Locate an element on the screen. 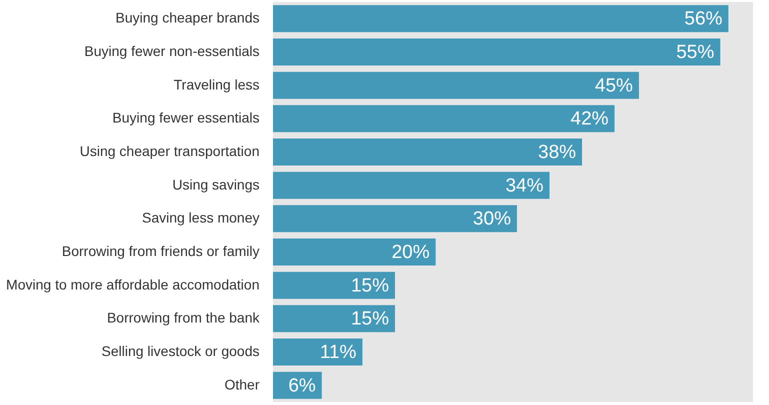 The image size is (769, 405). y-tick-label: Buying fewer non-essentials is located at coordinates (172, 51).